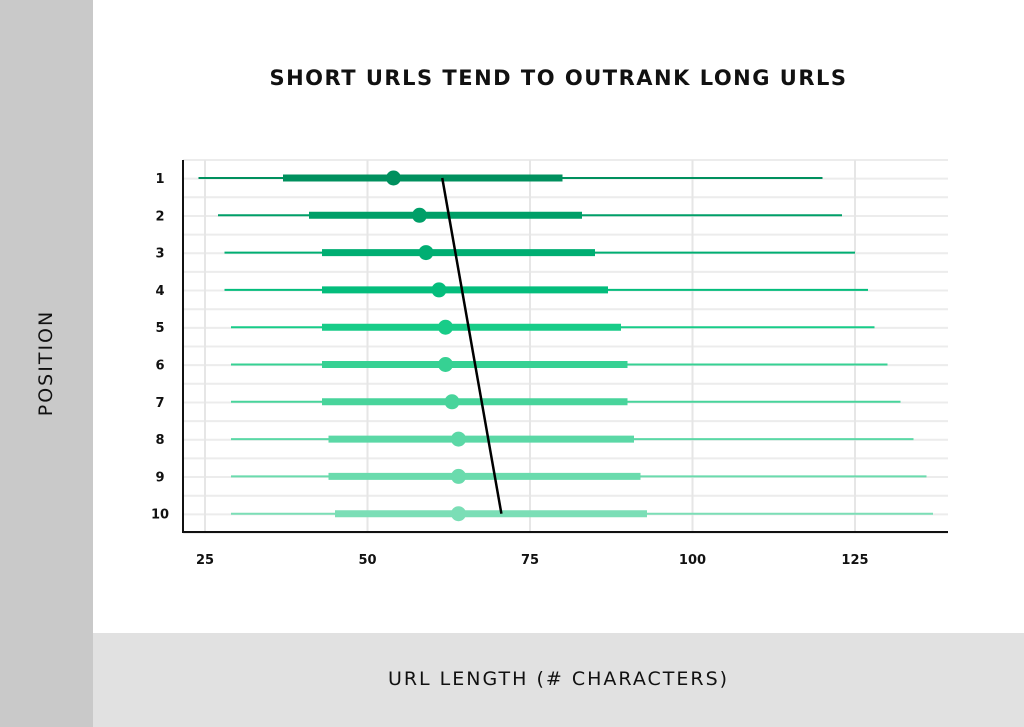 The width and height of the screenshot is (1024, 727). Describe the element at coordinates (159, 291) in the screenshot. I see `y-tick-label: 4` at that location.